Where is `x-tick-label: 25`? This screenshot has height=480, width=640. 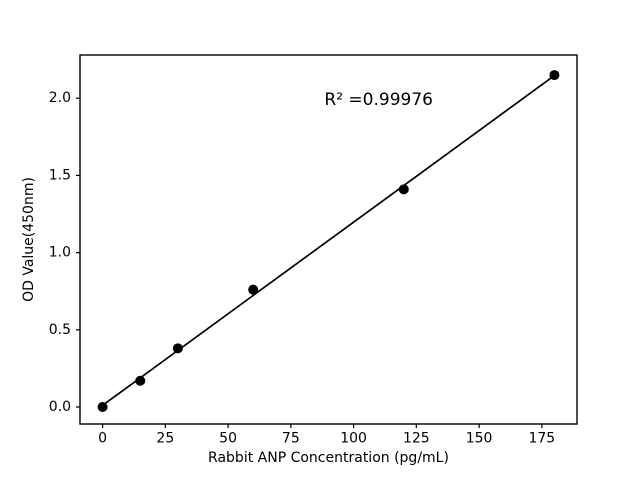 x-tick-label: 25 is located at coordinates (165, 439).